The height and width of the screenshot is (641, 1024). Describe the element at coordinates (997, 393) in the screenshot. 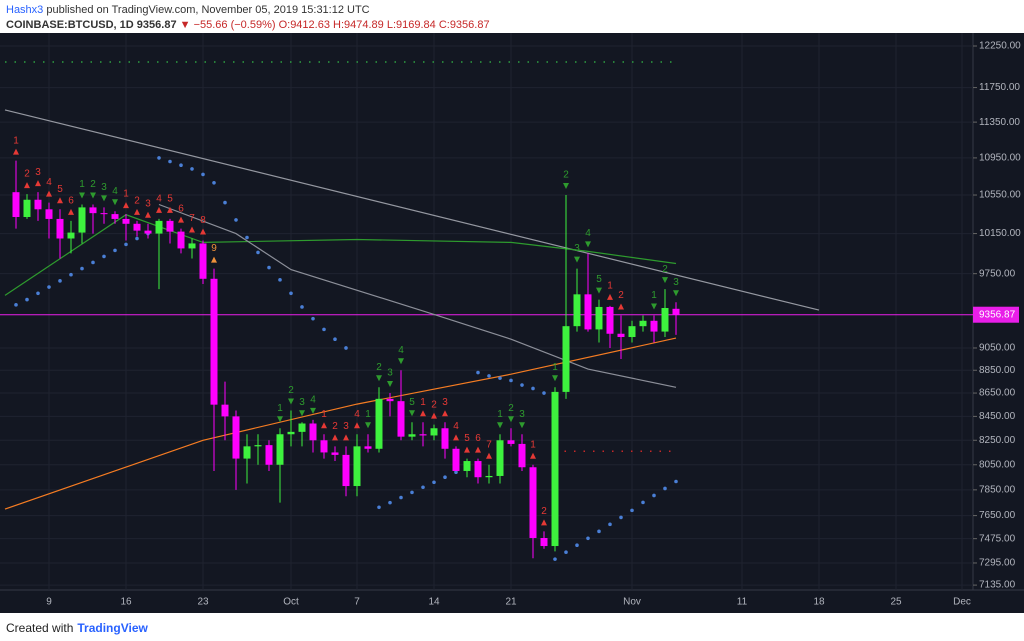

I see `y-tick-label: 8650.00` at that location.